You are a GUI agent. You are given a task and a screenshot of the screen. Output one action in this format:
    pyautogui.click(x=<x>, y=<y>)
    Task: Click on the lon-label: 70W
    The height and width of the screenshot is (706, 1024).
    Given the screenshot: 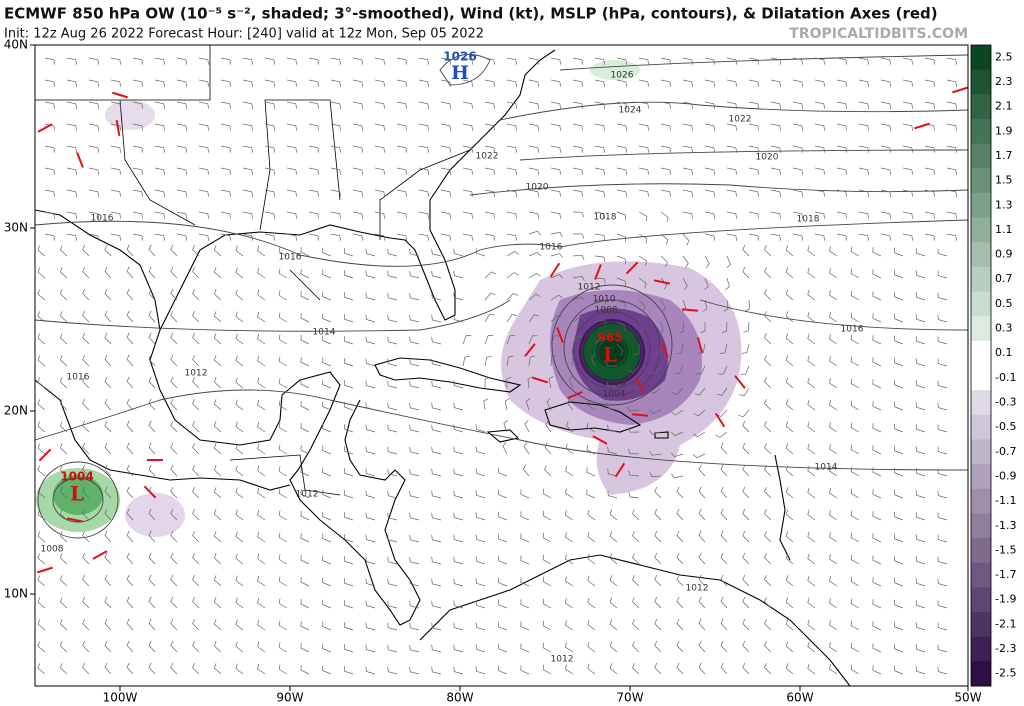 What is the action you would take?
    pyautogui.click(x=629, y=698)
    